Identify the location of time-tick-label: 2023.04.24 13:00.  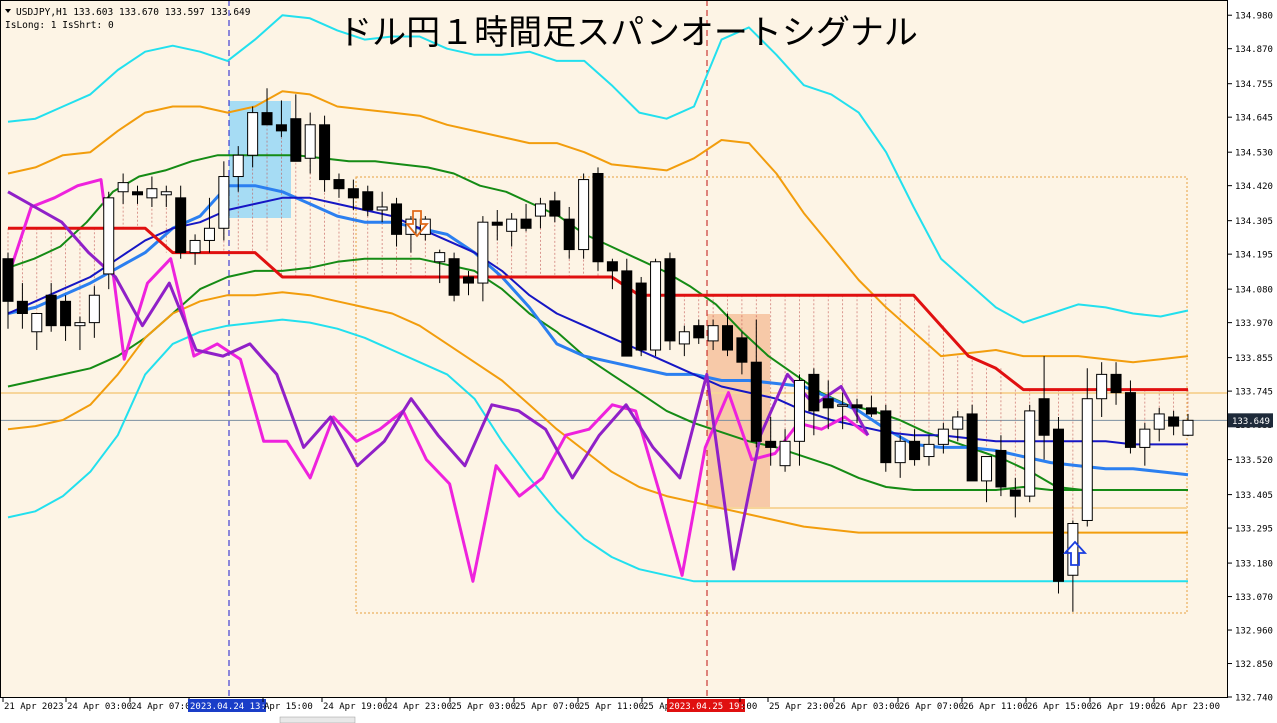
(233, 707).